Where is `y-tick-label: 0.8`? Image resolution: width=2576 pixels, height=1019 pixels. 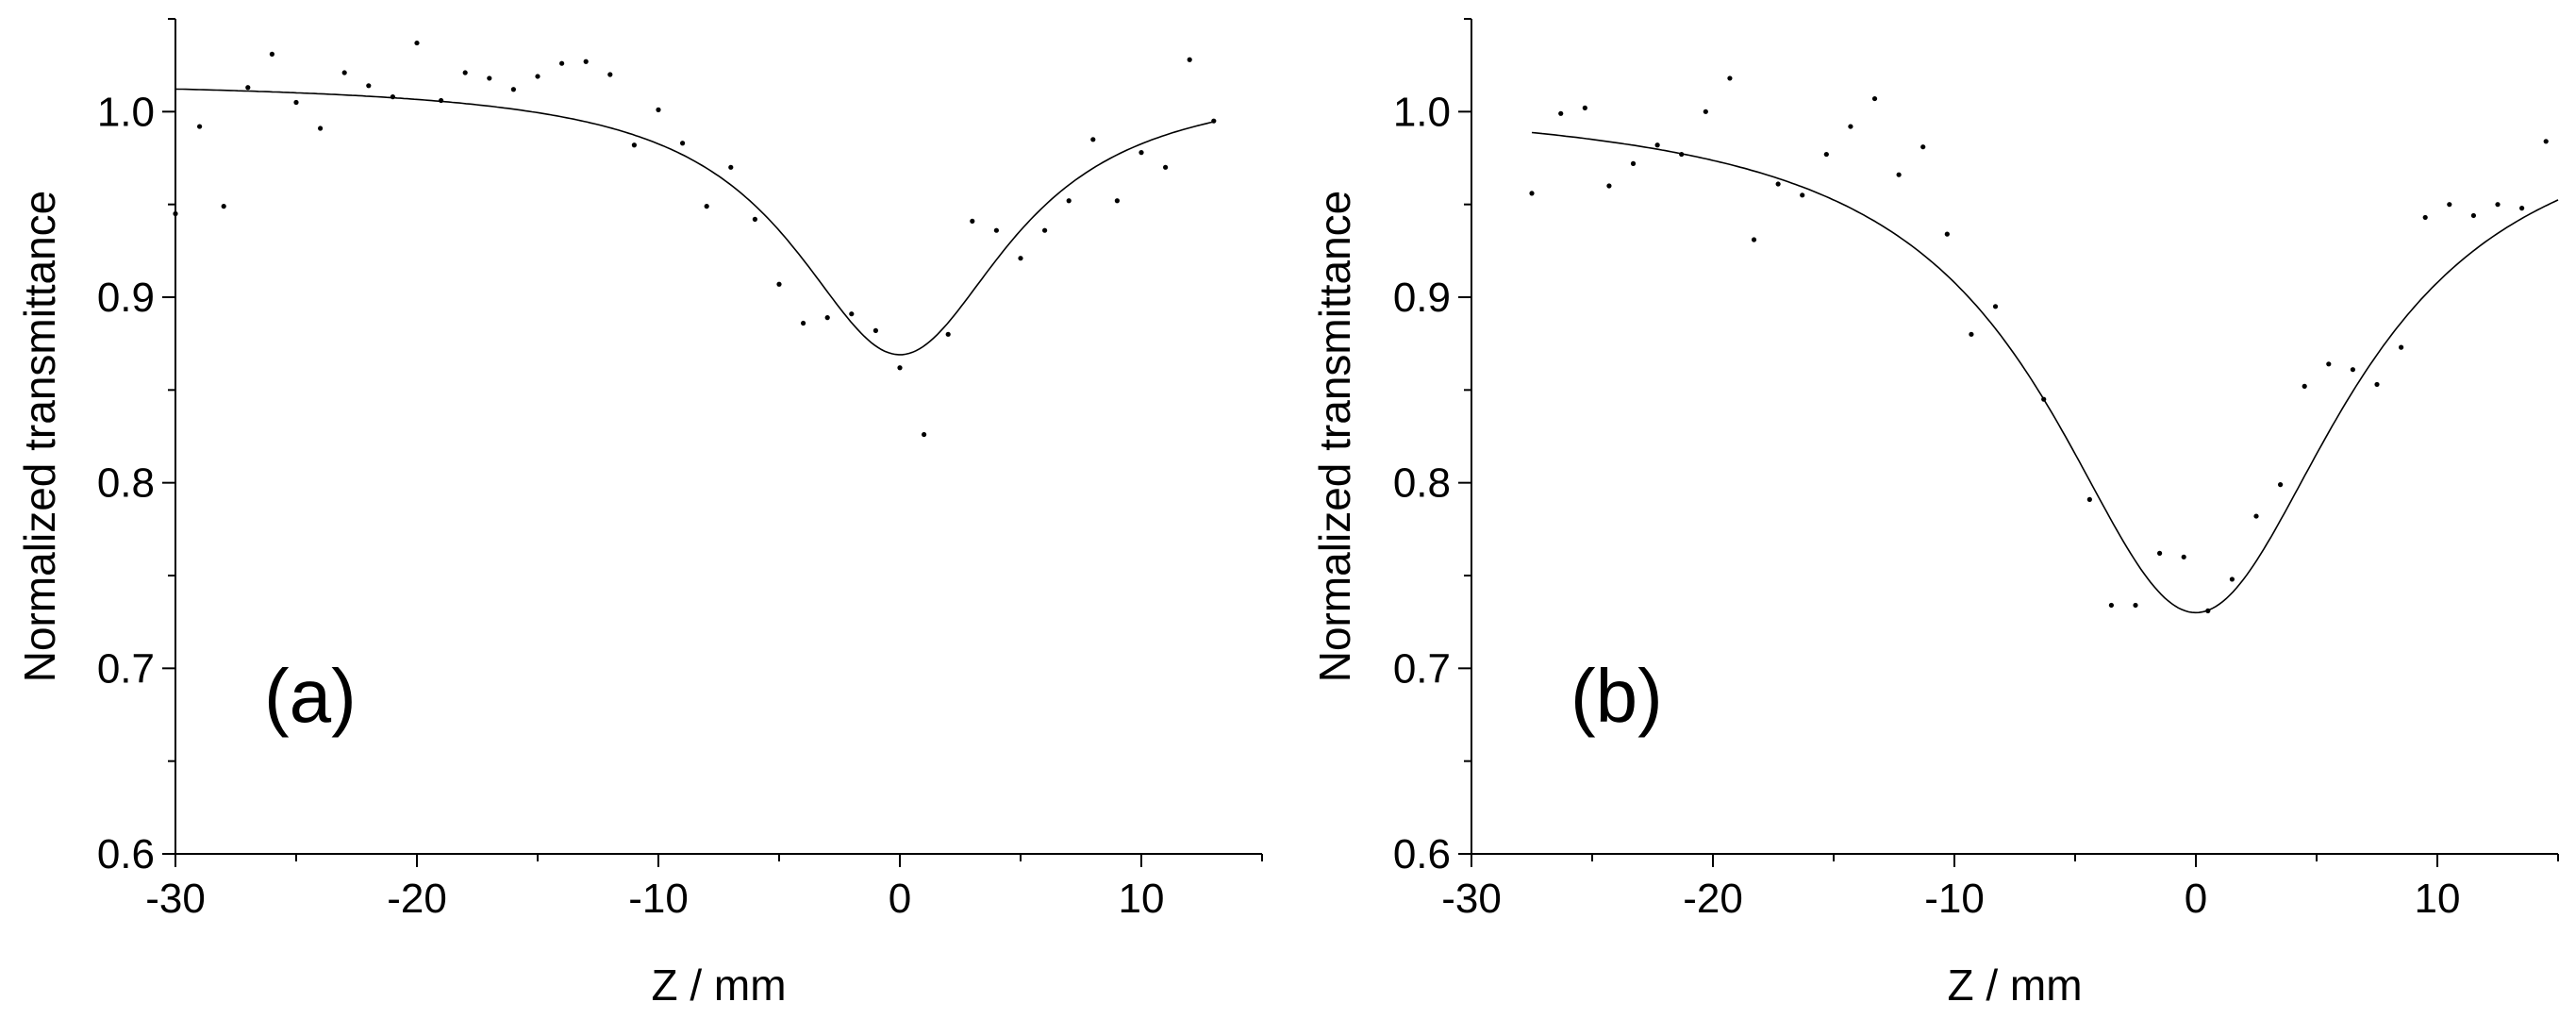
y-tick-label: 0.8 is located at coordinates (1422, 483).